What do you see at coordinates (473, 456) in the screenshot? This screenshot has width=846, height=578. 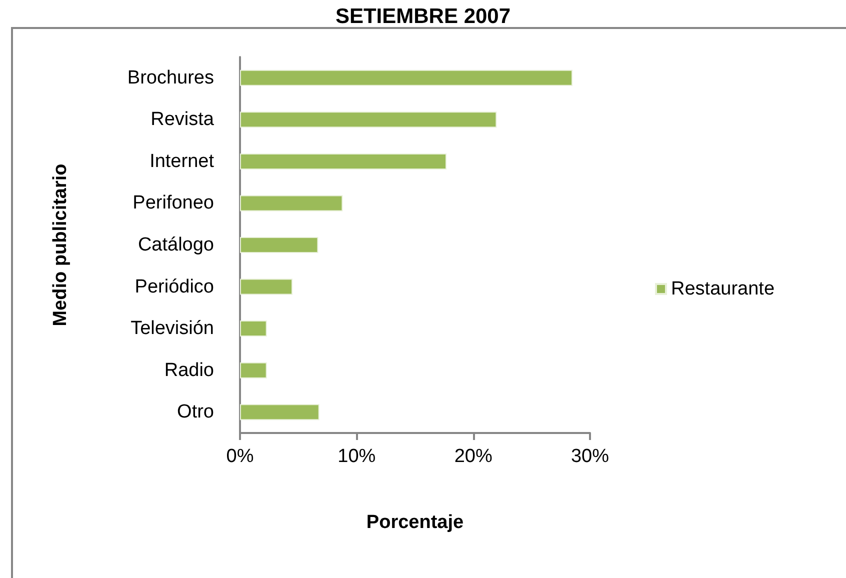 I see `x-tick-label: 20%` at bounding box center [473, 456].